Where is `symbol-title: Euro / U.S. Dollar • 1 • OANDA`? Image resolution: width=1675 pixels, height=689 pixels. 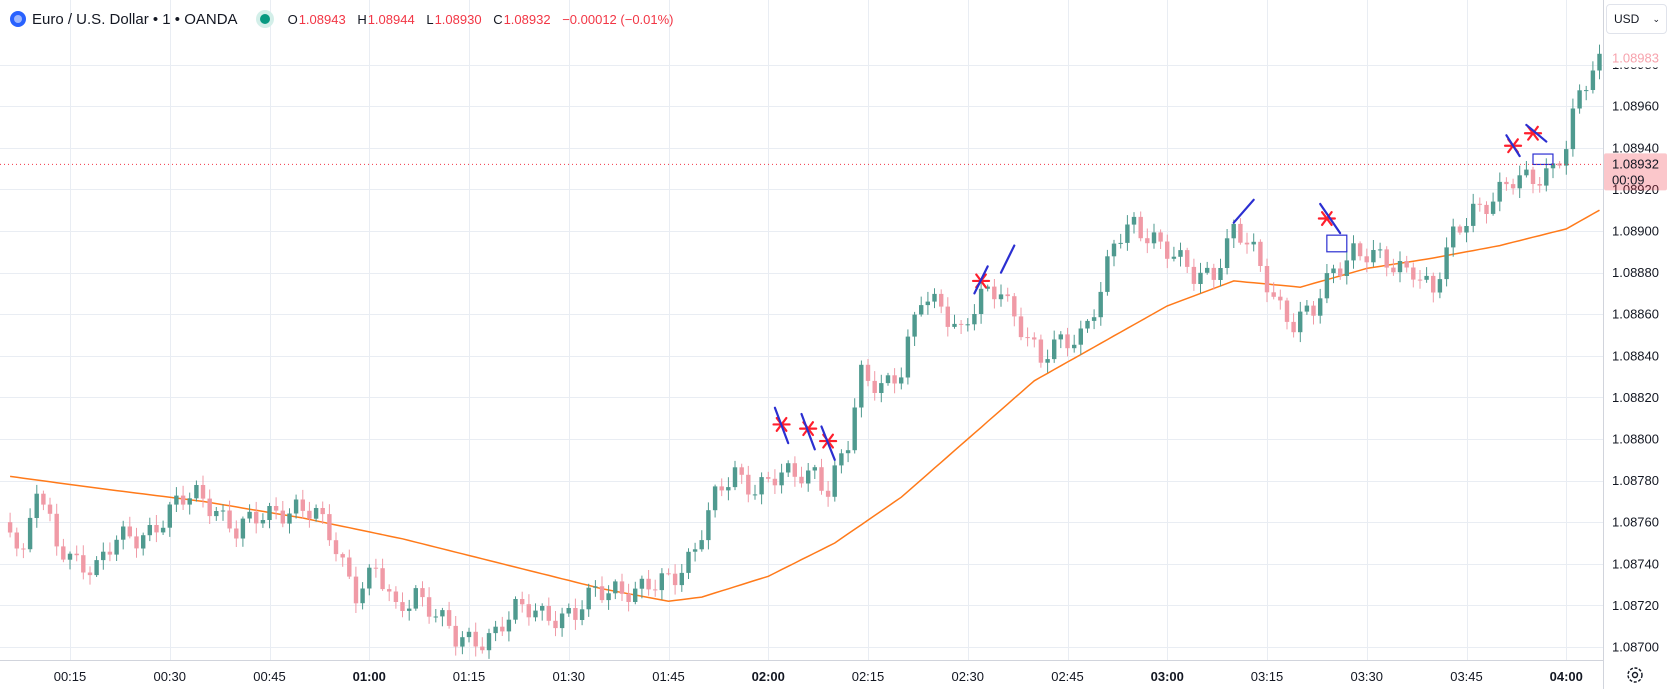 symbol-title: Euro / U.S. Dollar • 1 • OANDA is located at coordinates (135, 19).